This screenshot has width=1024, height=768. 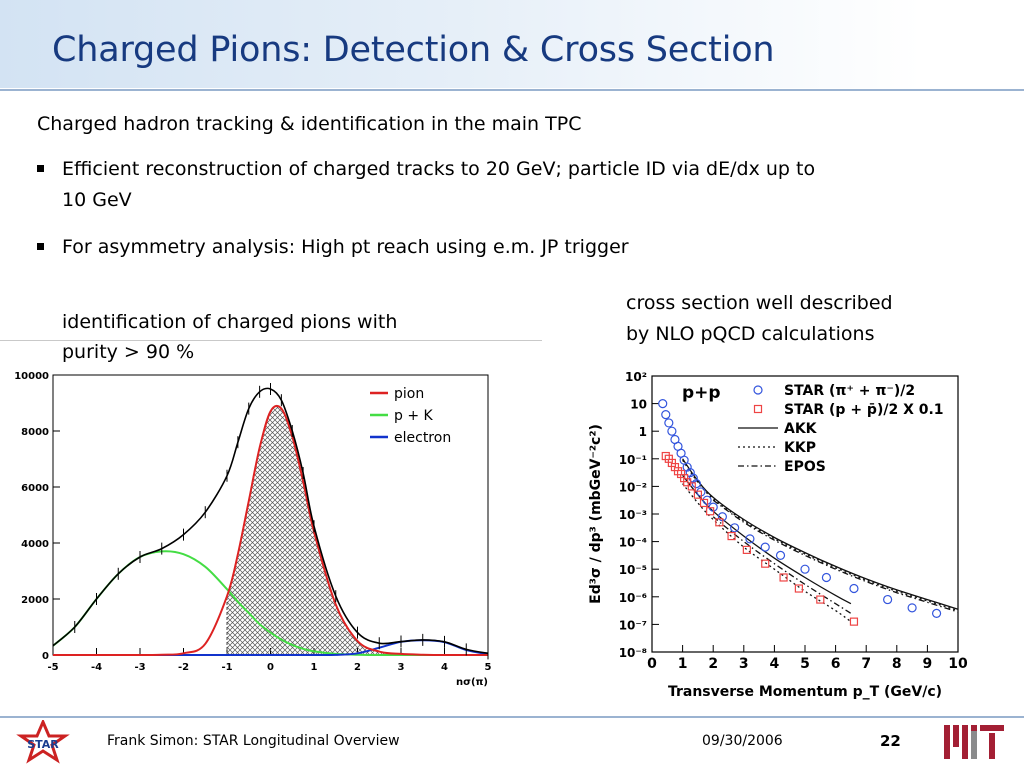 I want to click on y-tick-label: 10⁻¹, so click(x=633, y=460).